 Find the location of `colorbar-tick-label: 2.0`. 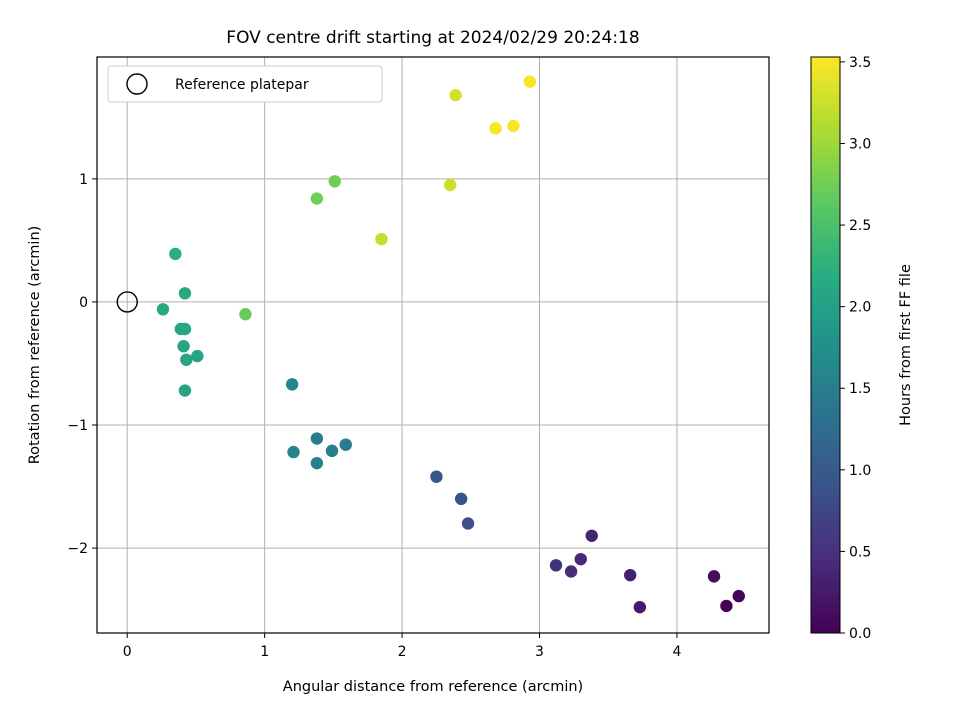

colorbar-tick-label: 2.0 is located at coordinates (860, 308).